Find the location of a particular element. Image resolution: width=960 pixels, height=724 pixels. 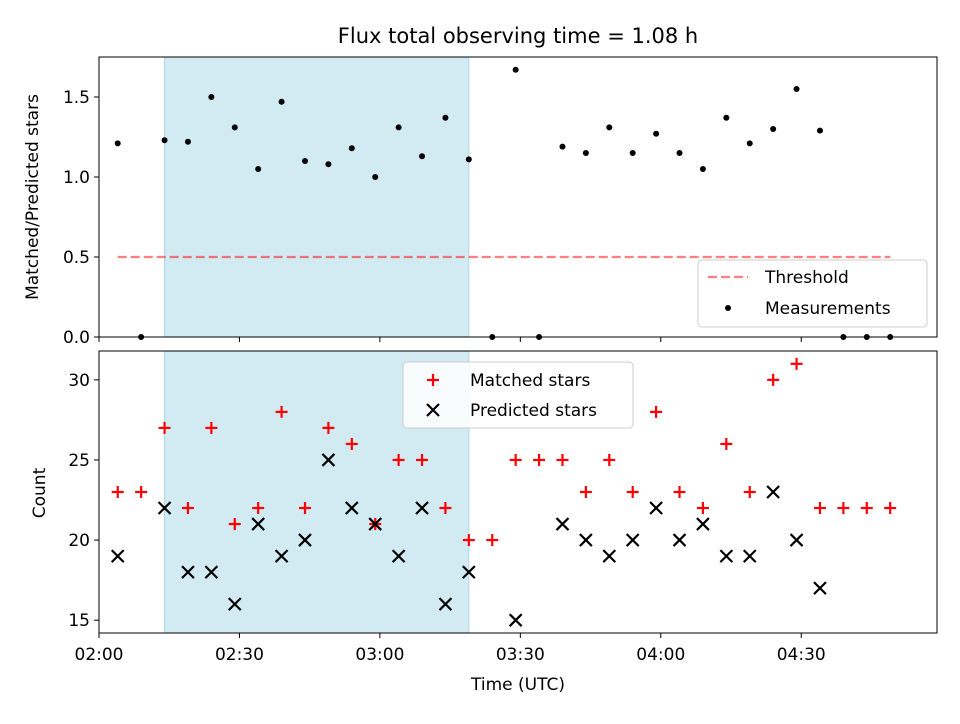

bottom-legend-box is located at coordinates (518, 395).